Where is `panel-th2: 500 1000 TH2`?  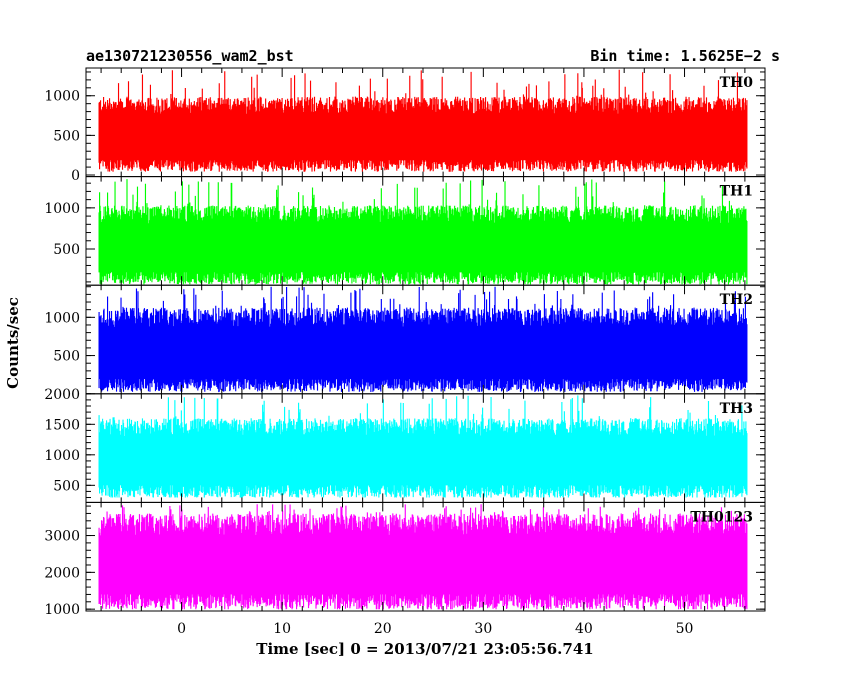
panel-th2: 500 1000 TH2 is located at coordinates (405, 339).